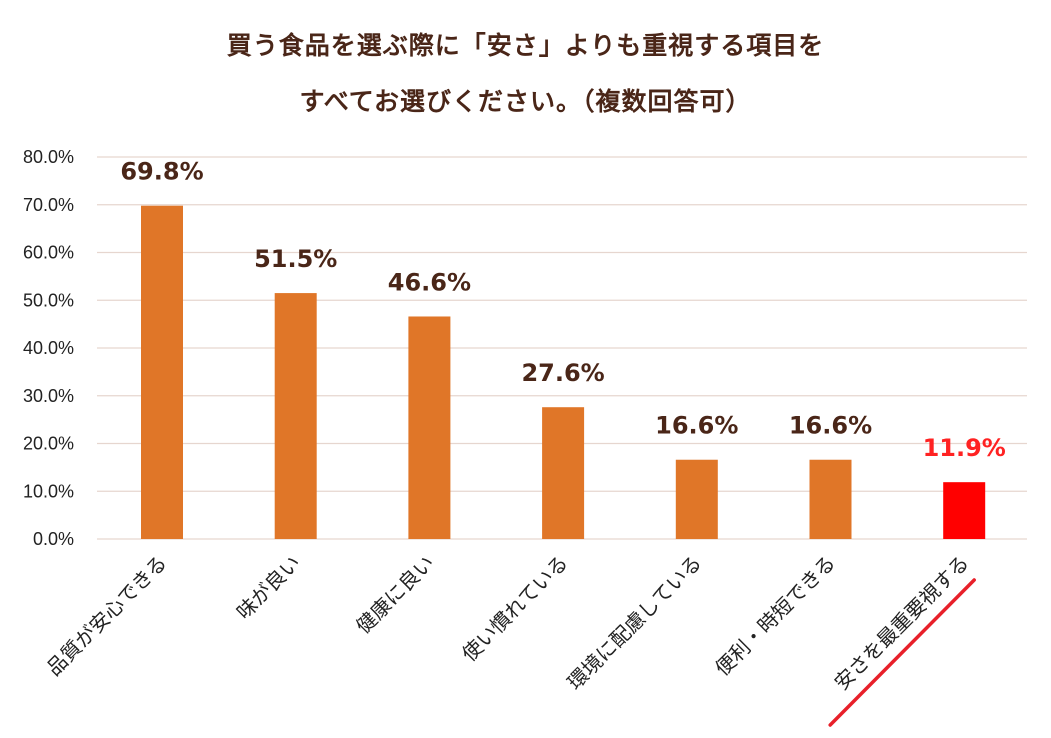  What do you see at coordinates (395, 595) in the screenshot?
I see `x-tick-label: 健康に良い` at bounding box center [395, 595].